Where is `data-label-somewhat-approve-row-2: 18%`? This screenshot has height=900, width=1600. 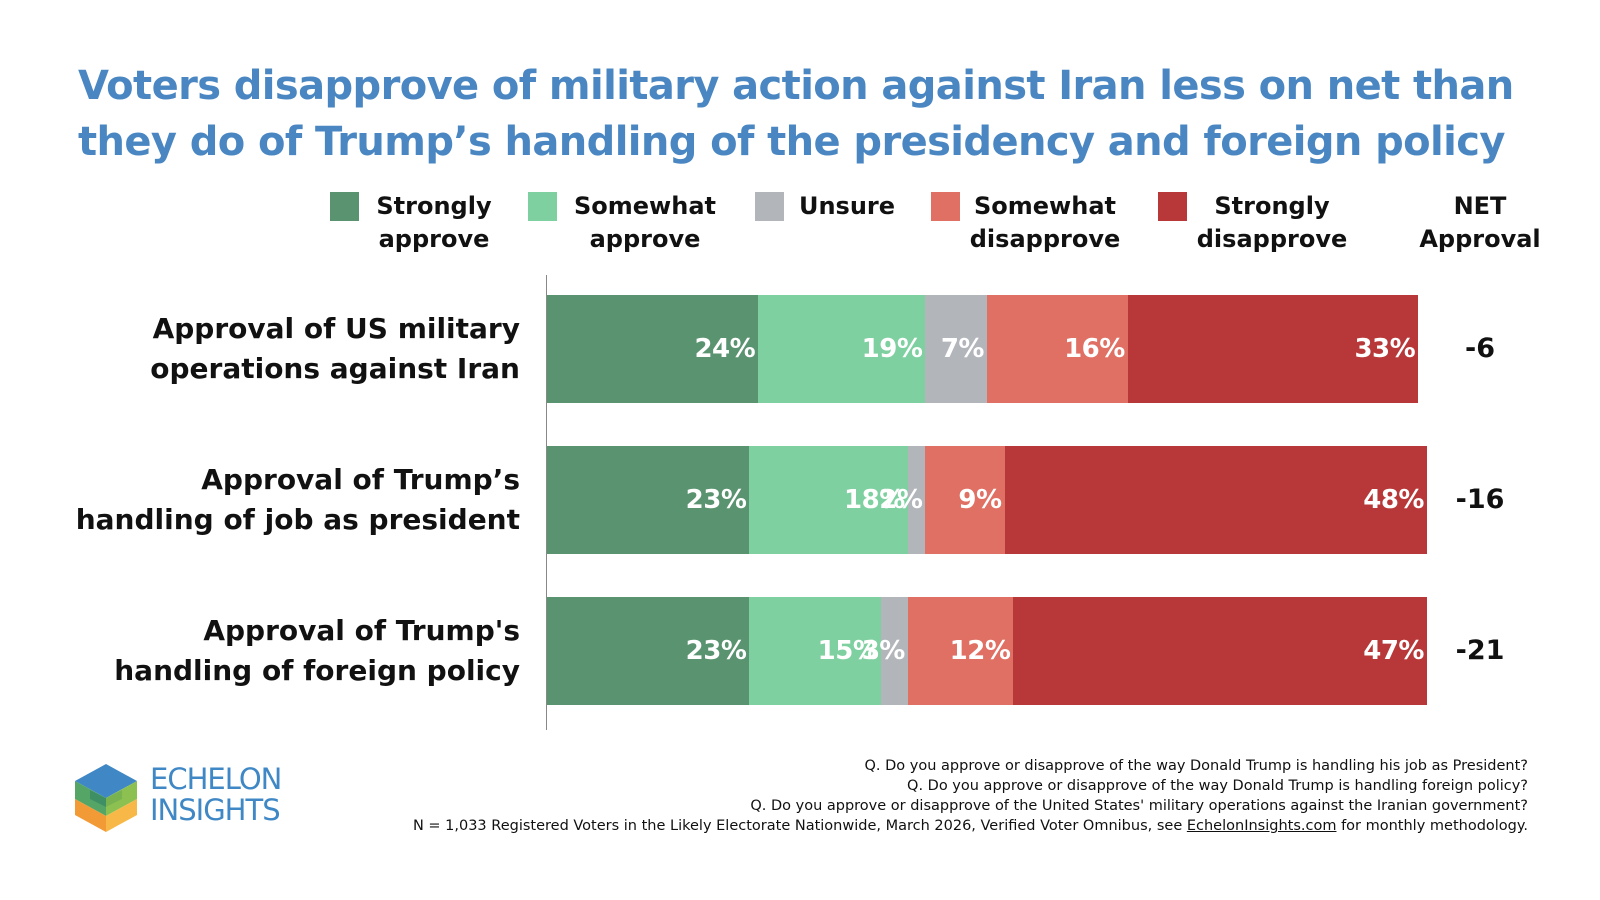
data-label-somewhat-approve-row-2: 18% is located at coordinates (874, 500).